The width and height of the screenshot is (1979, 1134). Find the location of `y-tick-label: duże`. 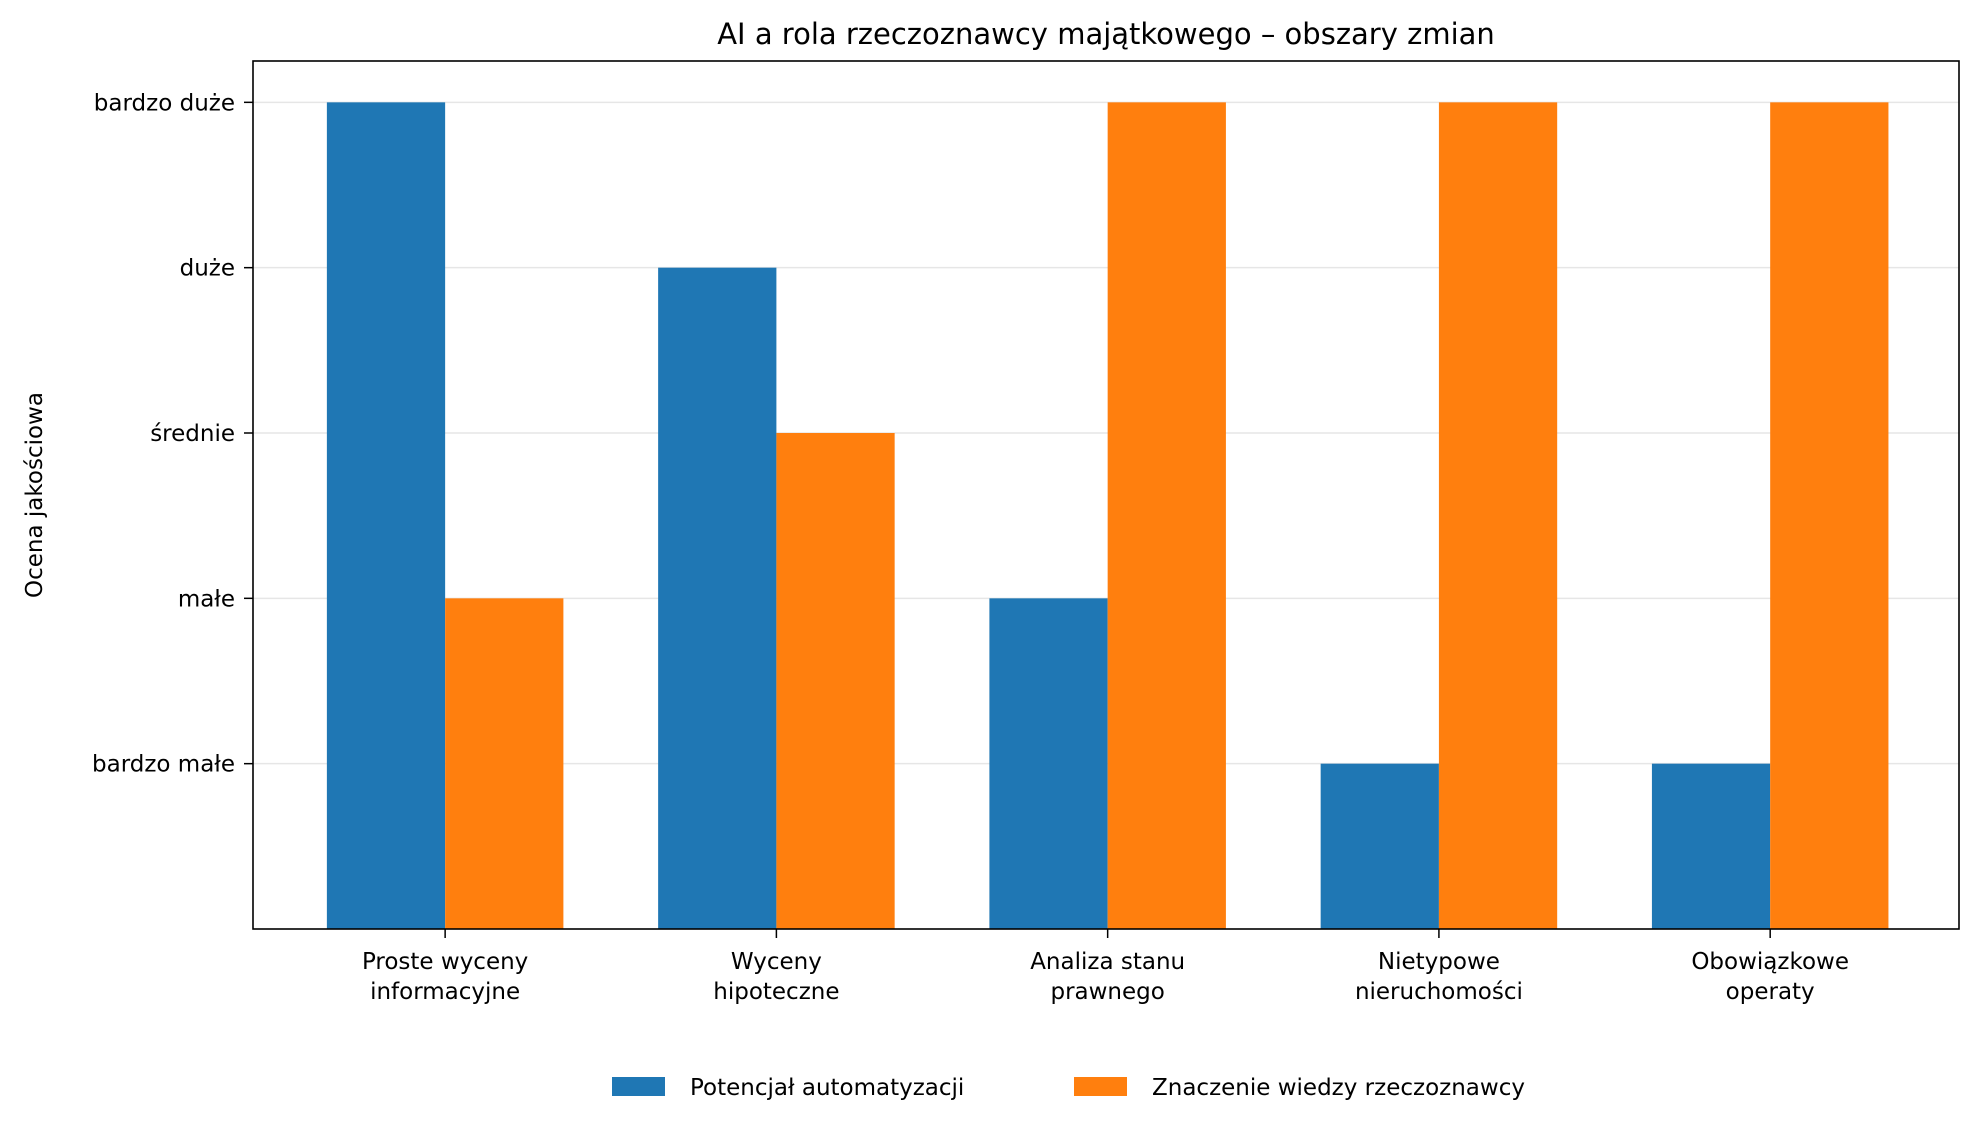

y-tick-label: duże is located at coordinates (207, 269).